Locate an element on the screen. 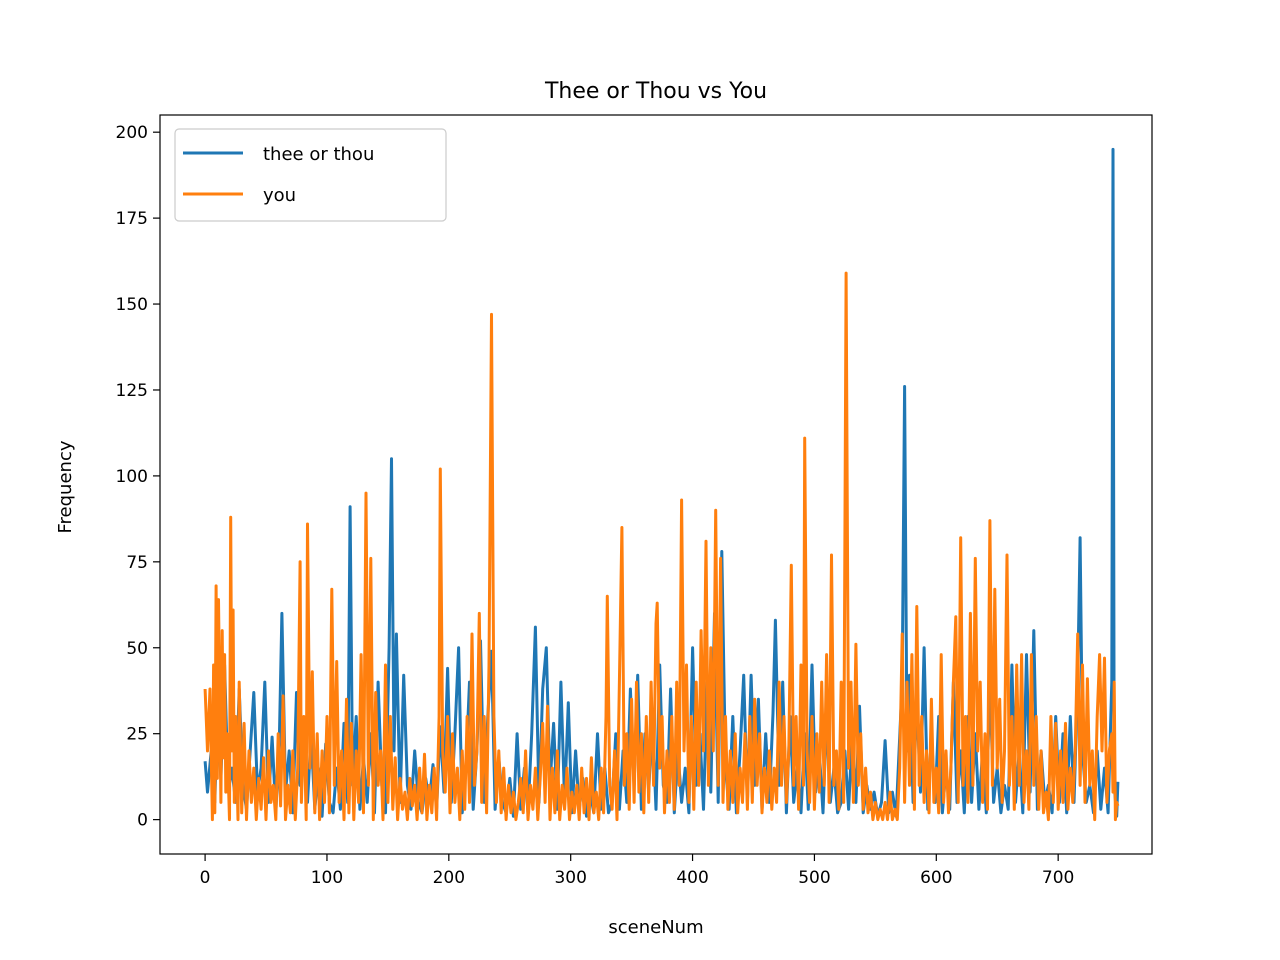 This screenshot has width=1280, height=960. x-tick-label: 100 is located at coordinates (327, 878).